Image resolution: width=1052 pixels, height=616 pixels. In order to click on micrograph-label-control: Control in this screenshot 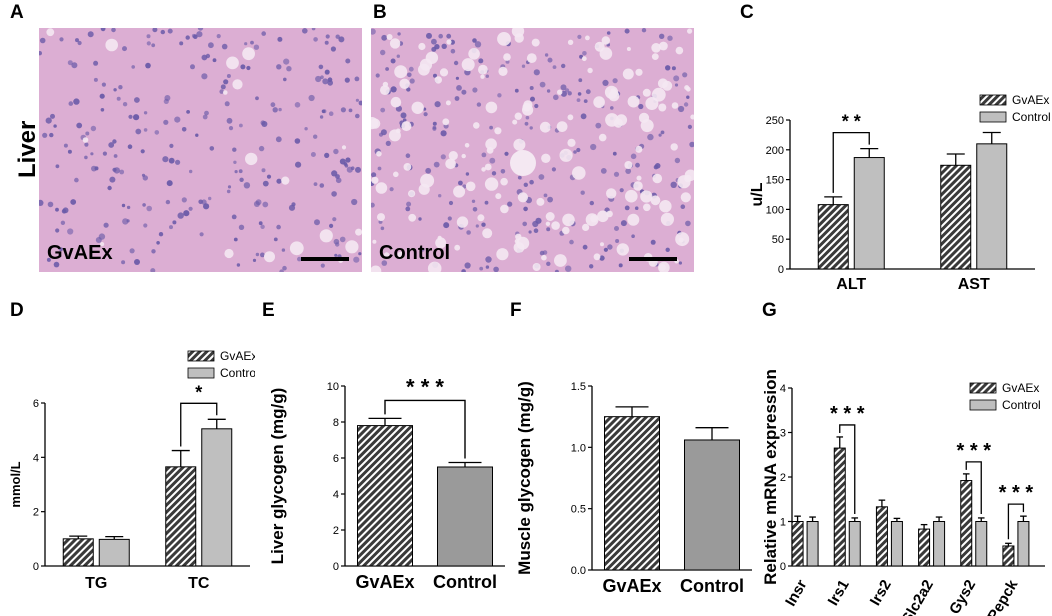, I will do `click(415, 253)`.